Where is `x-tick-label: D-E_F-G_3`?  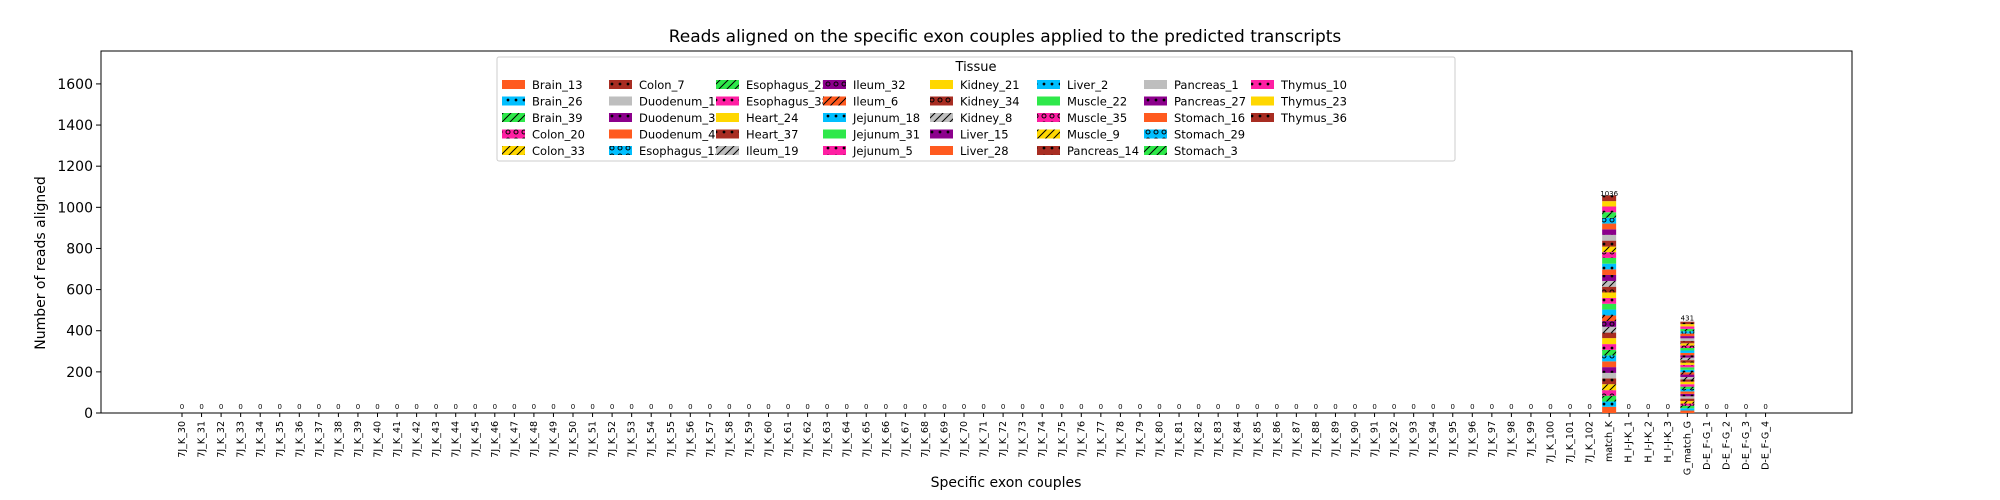
x-tick-label: D-E_F-G_3 is located at coordinates (1746, 445).